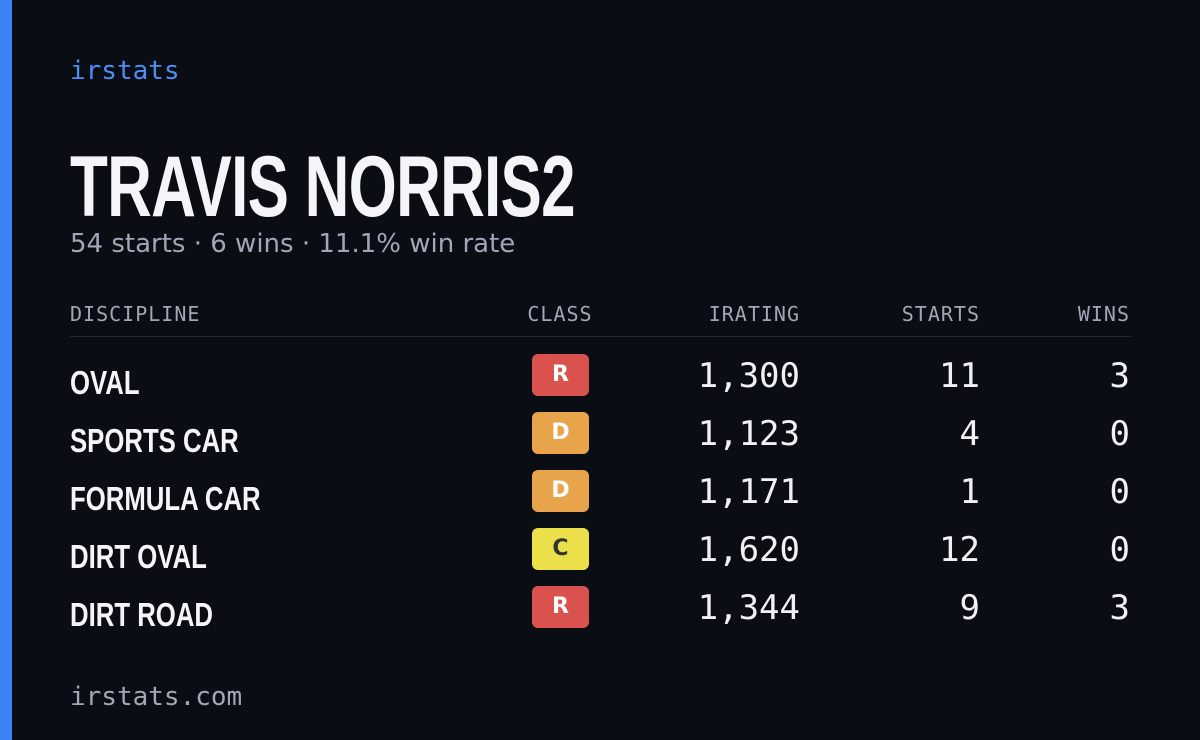  What do you see at coordinates (105, 382) in the screenshot?
I see `discipline-name: OVAL` at bounding box center [105, 382].